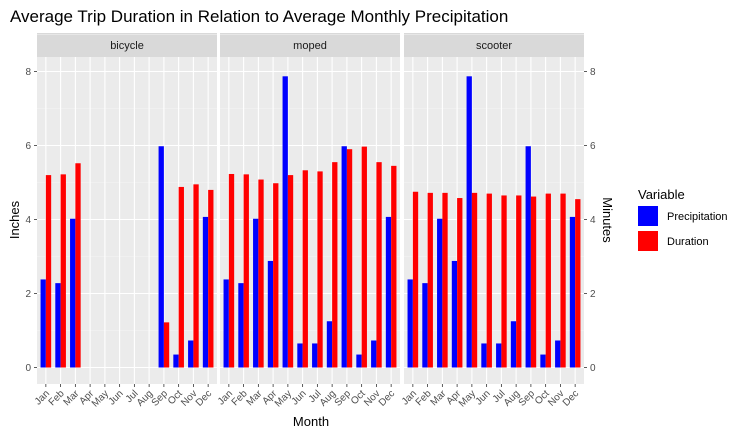  What do you see at coordinates (593, 72) in the screenshot?
I see `y2-tick-label: 8` at bounding box center [593, 72].